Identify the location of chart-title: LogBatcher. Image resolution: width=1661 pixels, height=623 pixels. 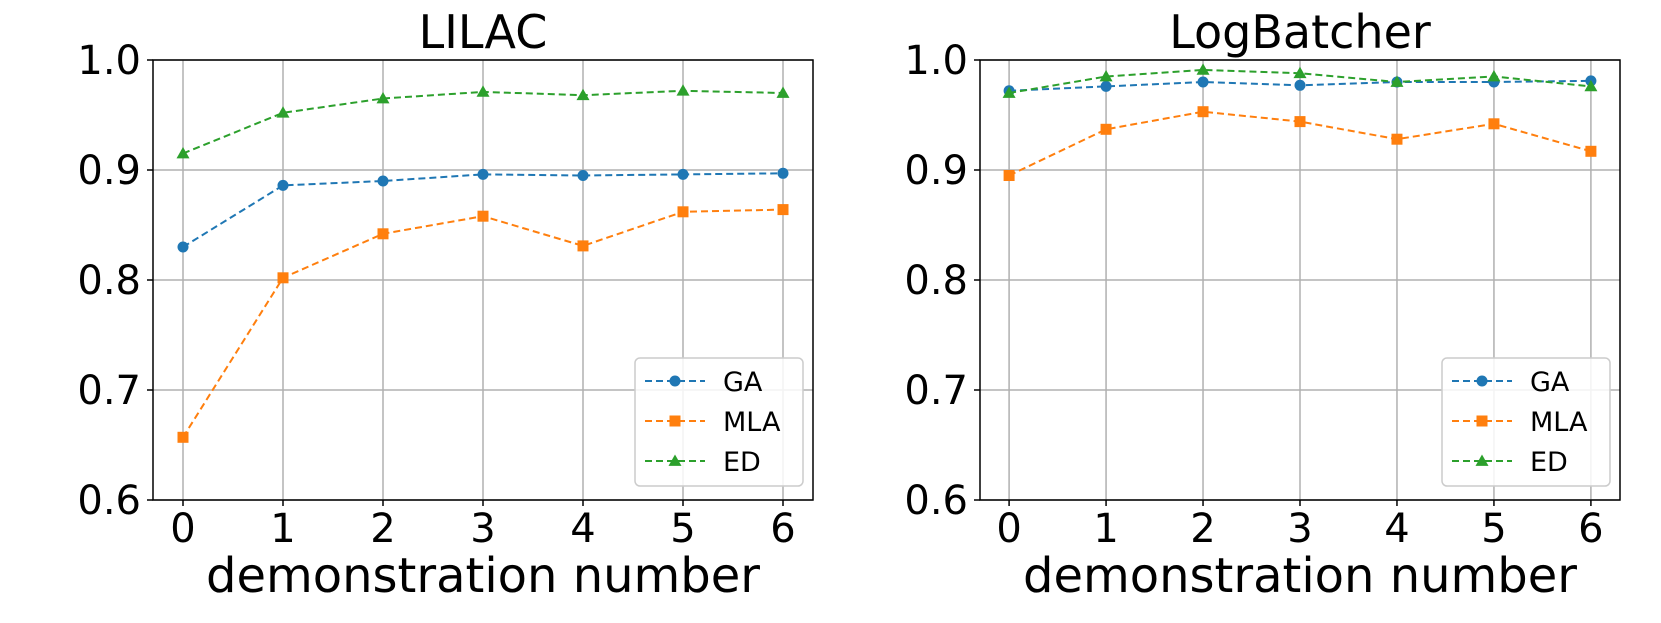
(1300, 32).